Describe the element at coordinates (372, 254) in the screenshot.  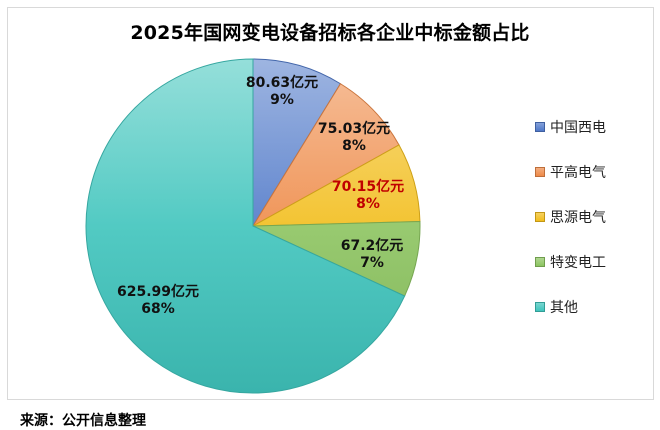
I see `data-label: 67.2亿元 7%` at that location.